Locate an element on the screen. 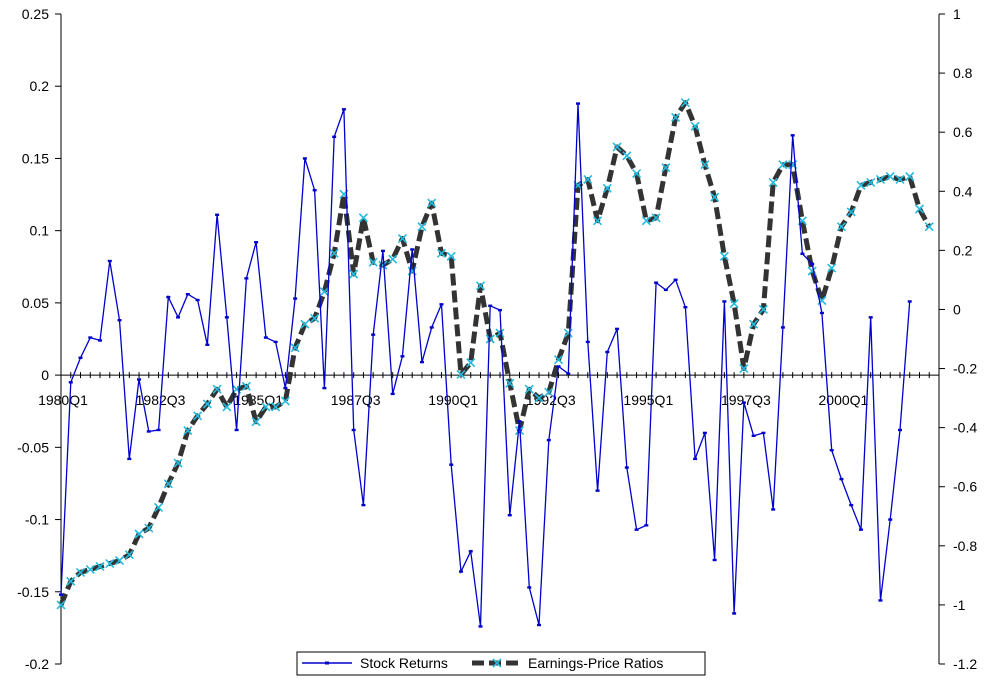 The height and width of the screenshot is (681, 1000). legend-stock-returns-marker is located at coordinates (327, 663).